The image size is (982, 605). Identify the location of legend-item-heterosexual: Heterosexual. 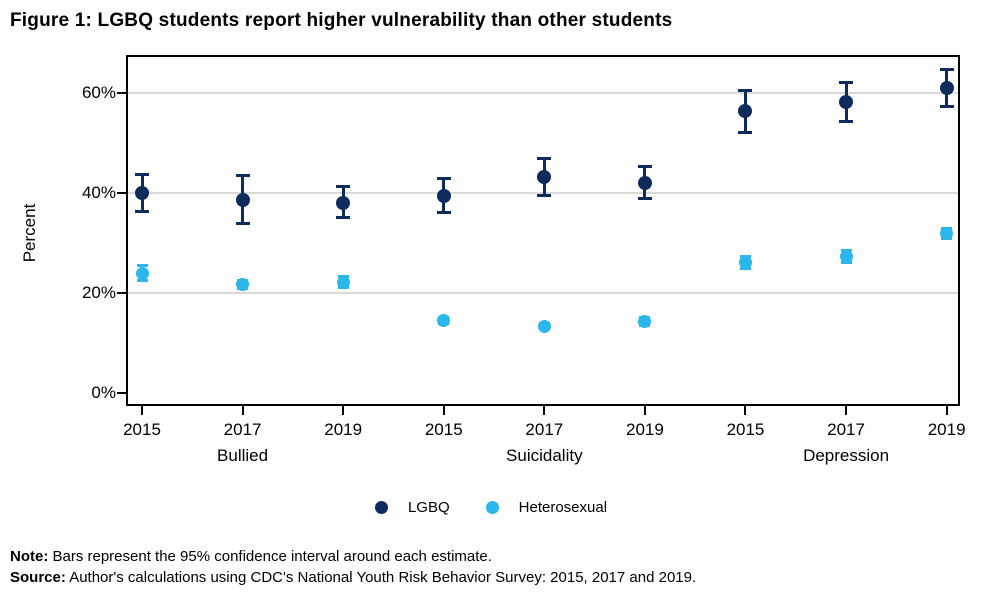
(546, 507).